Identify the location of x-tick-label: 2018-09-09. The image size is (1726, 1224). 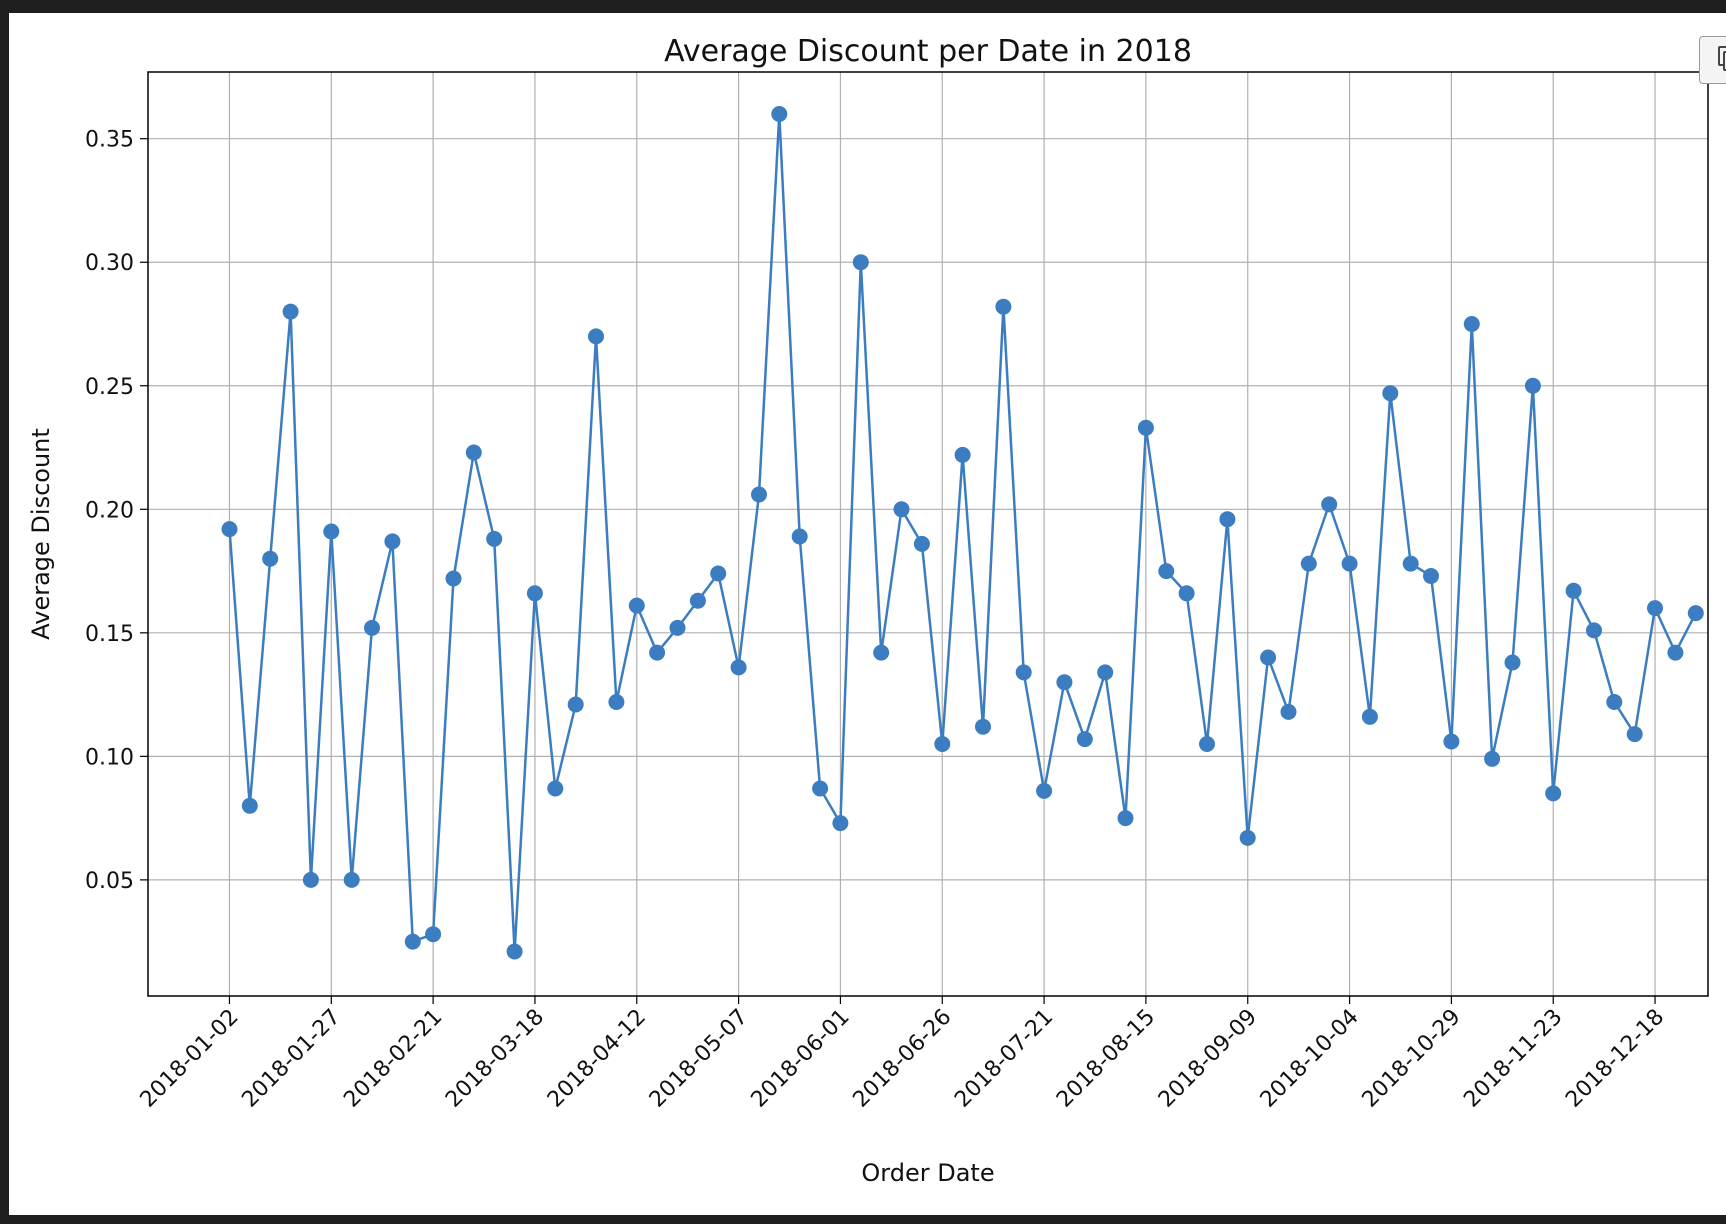
(1208, 1059).